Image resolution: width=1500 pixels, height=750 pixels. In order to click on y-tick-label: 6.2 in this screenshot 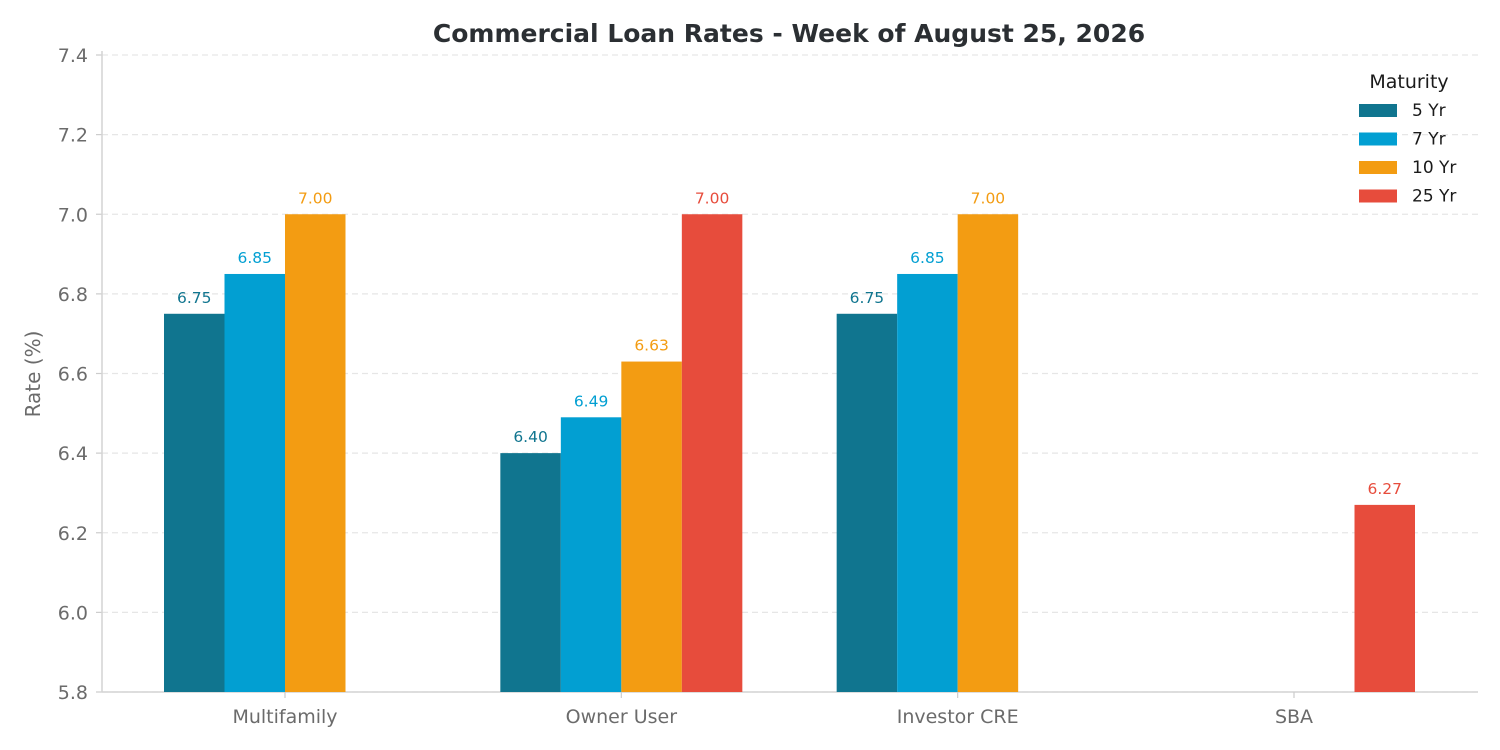, I will do `click(73, 534)`.